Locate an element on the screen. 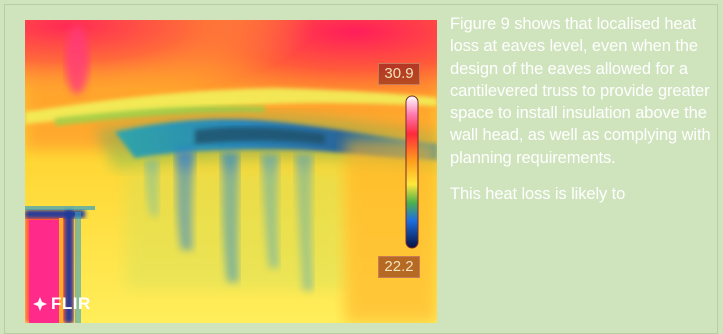  temperature-scale is located at coordinates (412, 172).